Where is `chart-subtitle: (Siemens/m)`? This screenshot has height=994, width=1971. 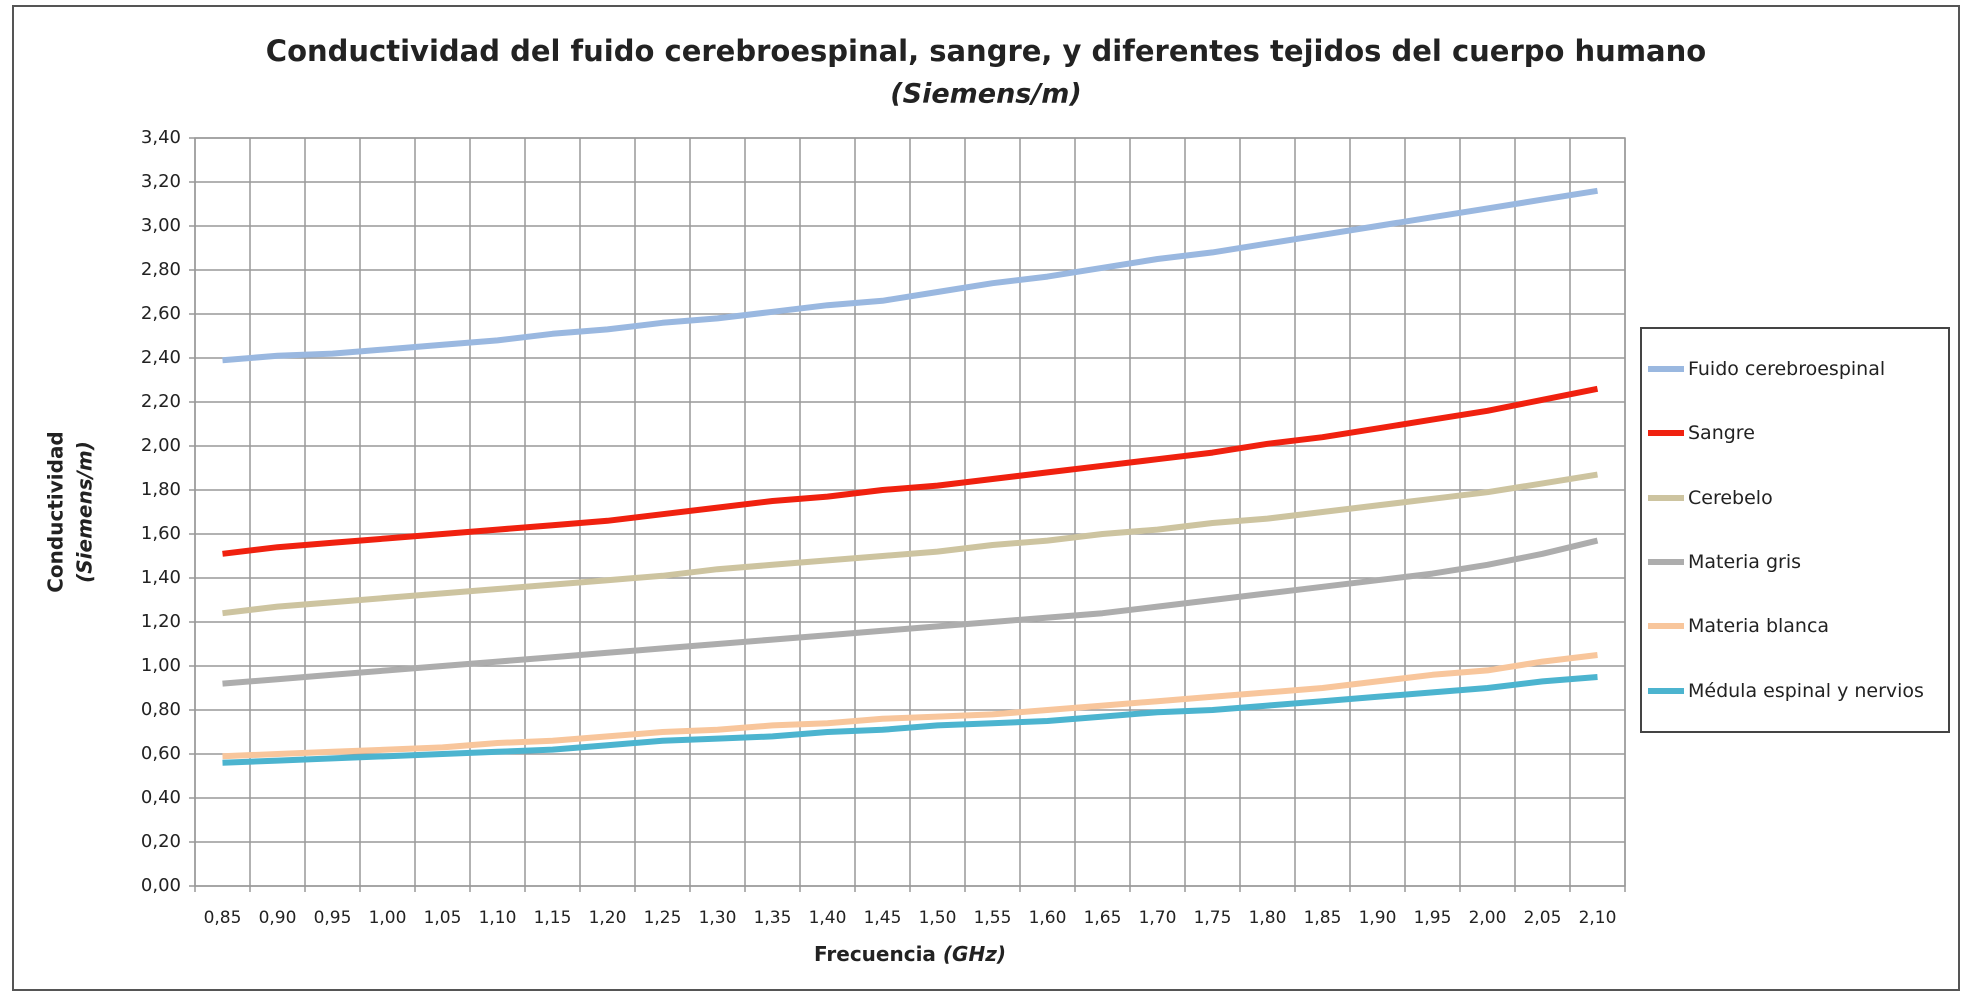 chart-subtitle: (Siemens/m) is located at coordinates (985, 94).